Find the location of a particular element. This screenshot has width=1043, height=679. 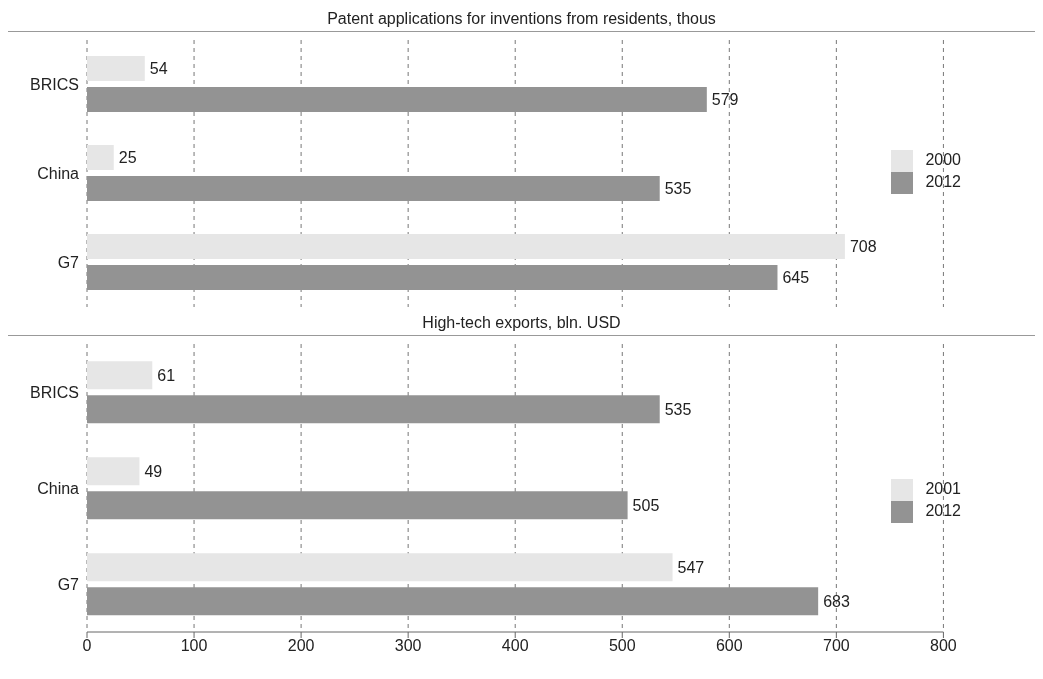

data-label: 579 is located at coordinates (725, 100).